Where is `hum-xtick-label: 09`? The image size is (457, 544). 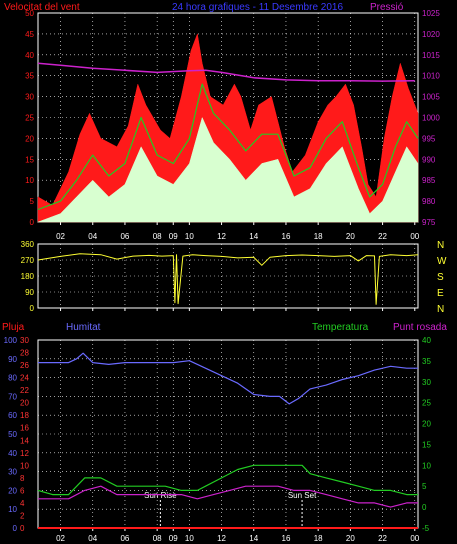
hum-xtick-label: 09 is located at coordinates (173, 538).